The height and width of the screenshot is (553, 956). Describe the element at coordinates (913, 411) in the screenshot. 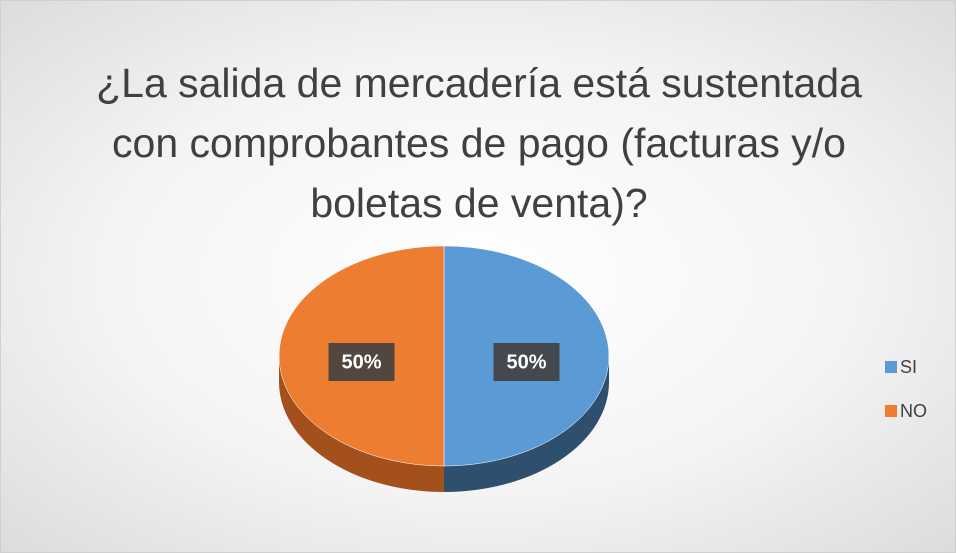

I see `legend-label: NO` at that location.